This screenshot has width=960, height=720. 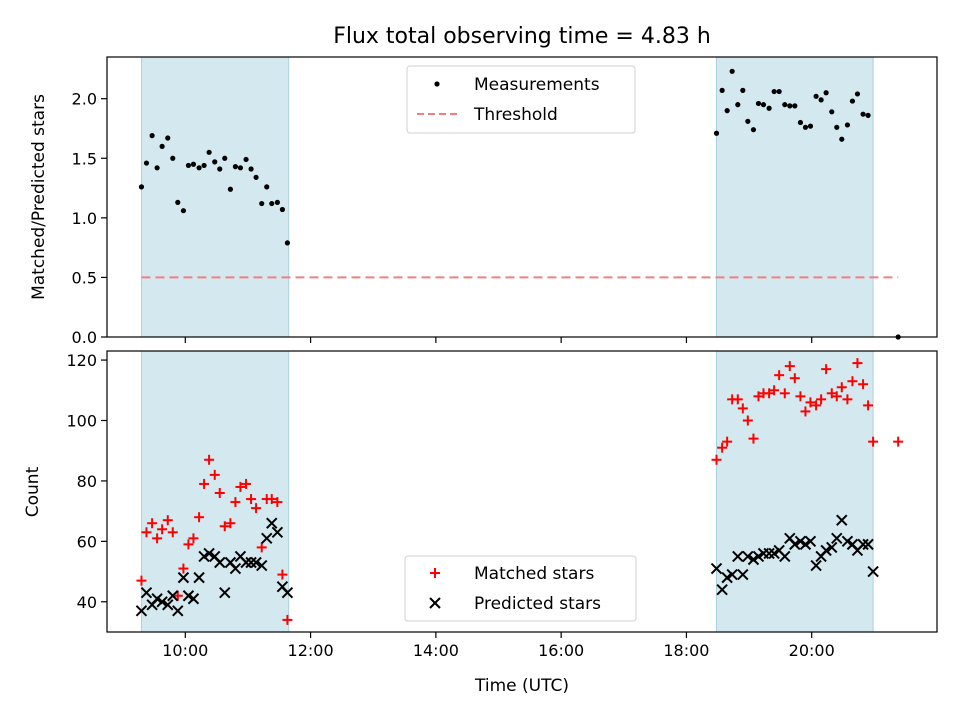 What do you see at coordinates (87, 541) in the screenshot?
I see `y-tick-label: 60` at bounding box center [87, 541].